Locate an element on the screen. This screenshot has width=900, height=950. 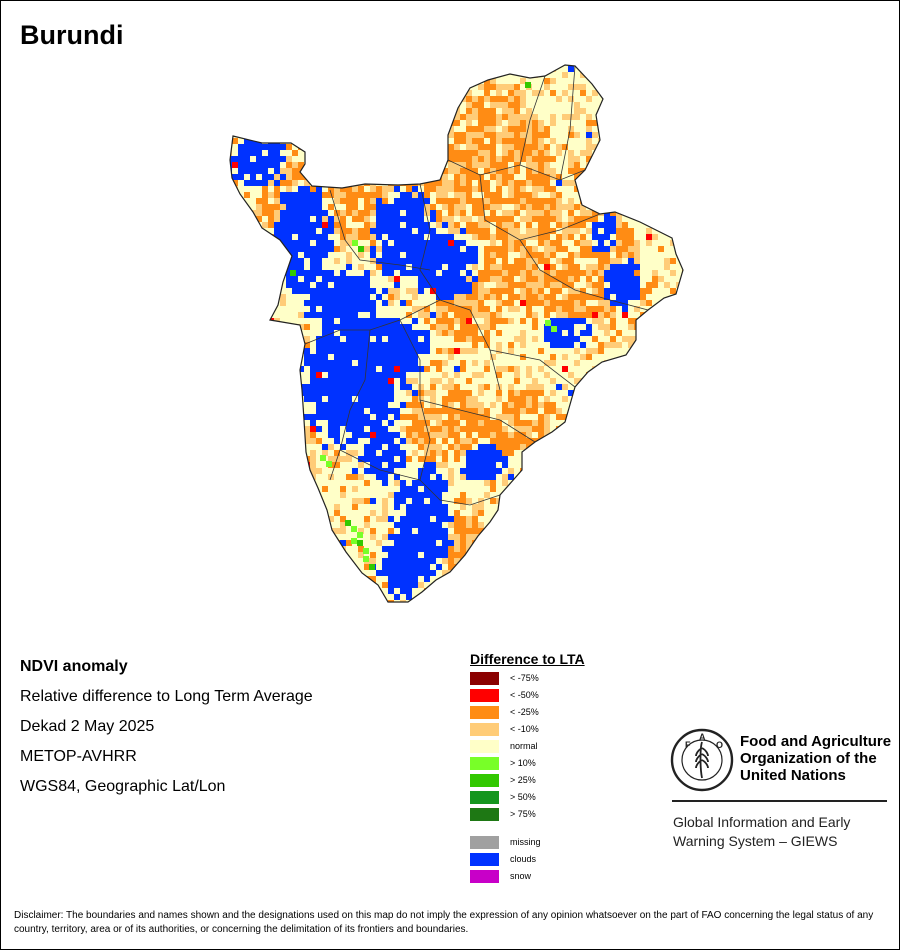
fao-name-line-1: Food and Agriculture is located at coordinates (816, 741).